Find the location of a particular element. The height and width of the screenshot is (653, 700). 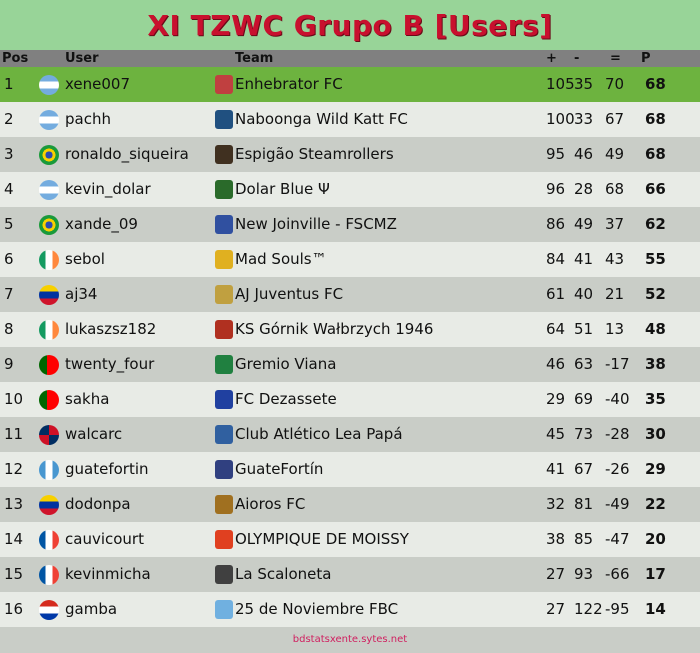

team-name: Club Atlético Lea Papá is located at coordinates (319, 434).